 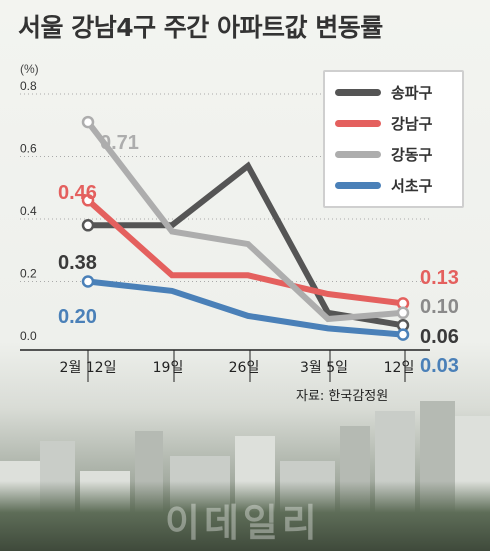 What do you see at coordinates (244, 368) in the screenshot?
I see `x-tick-label: 26일` at bounding box center [244, 368].